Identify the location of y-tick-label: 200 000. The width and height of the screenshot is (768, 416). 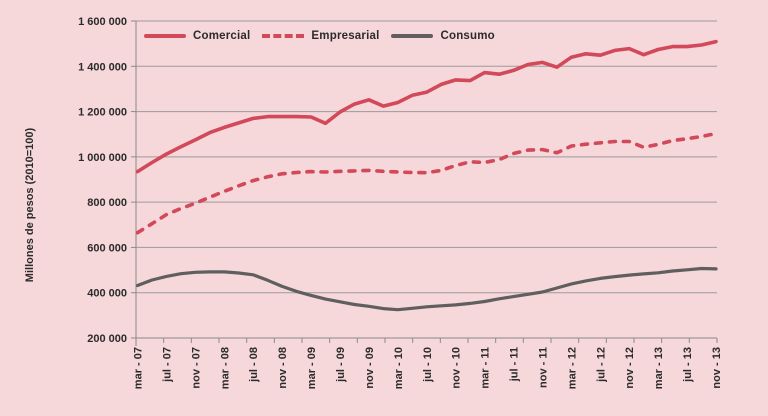
(107, 339).